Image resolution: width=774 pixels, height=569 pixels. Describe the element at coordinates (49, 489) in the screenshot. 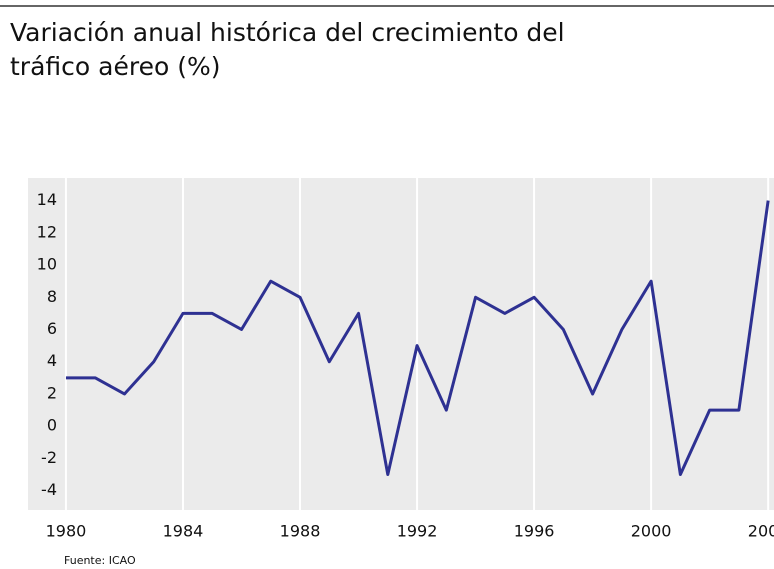

I see `y-tick-label: -4` at that location.